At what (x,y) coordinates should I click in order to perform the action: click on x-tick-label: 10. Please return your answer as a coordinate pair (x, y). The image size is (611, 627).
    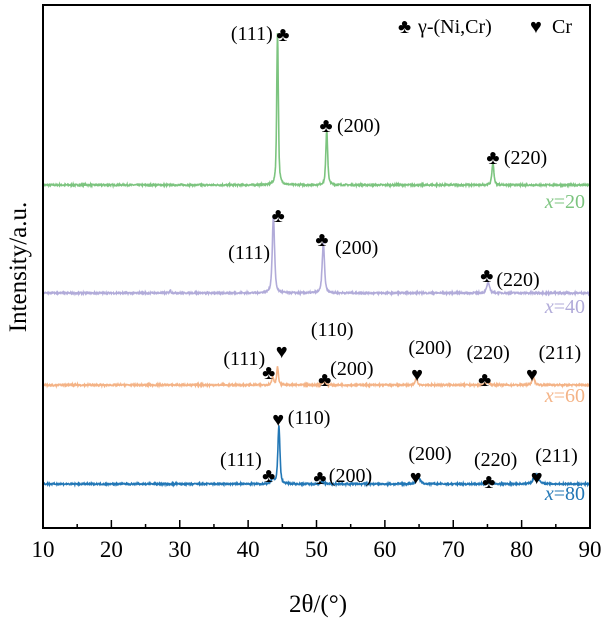
    Looking at the image, I should click on (43, 549).